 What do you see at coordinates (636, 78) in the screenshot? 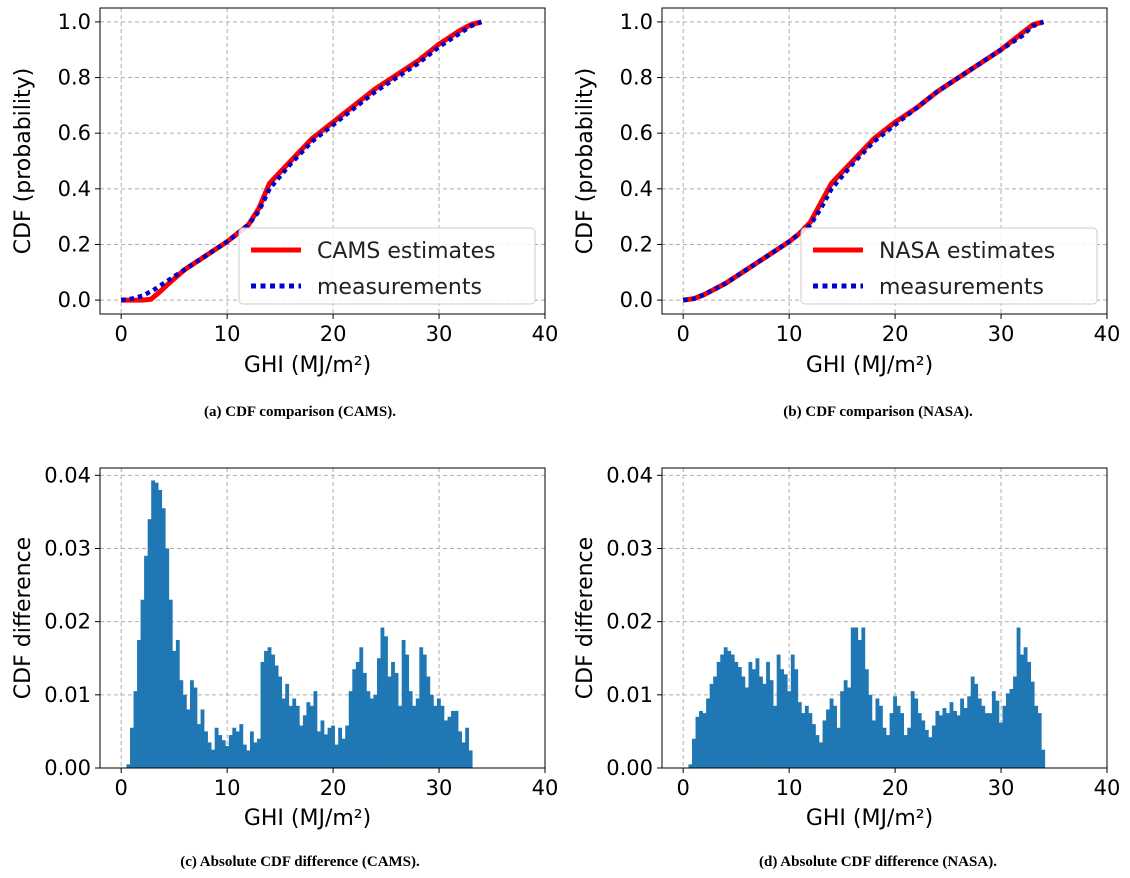
I see `y-tick-label: 0.8` at bounding box center [636, 78].